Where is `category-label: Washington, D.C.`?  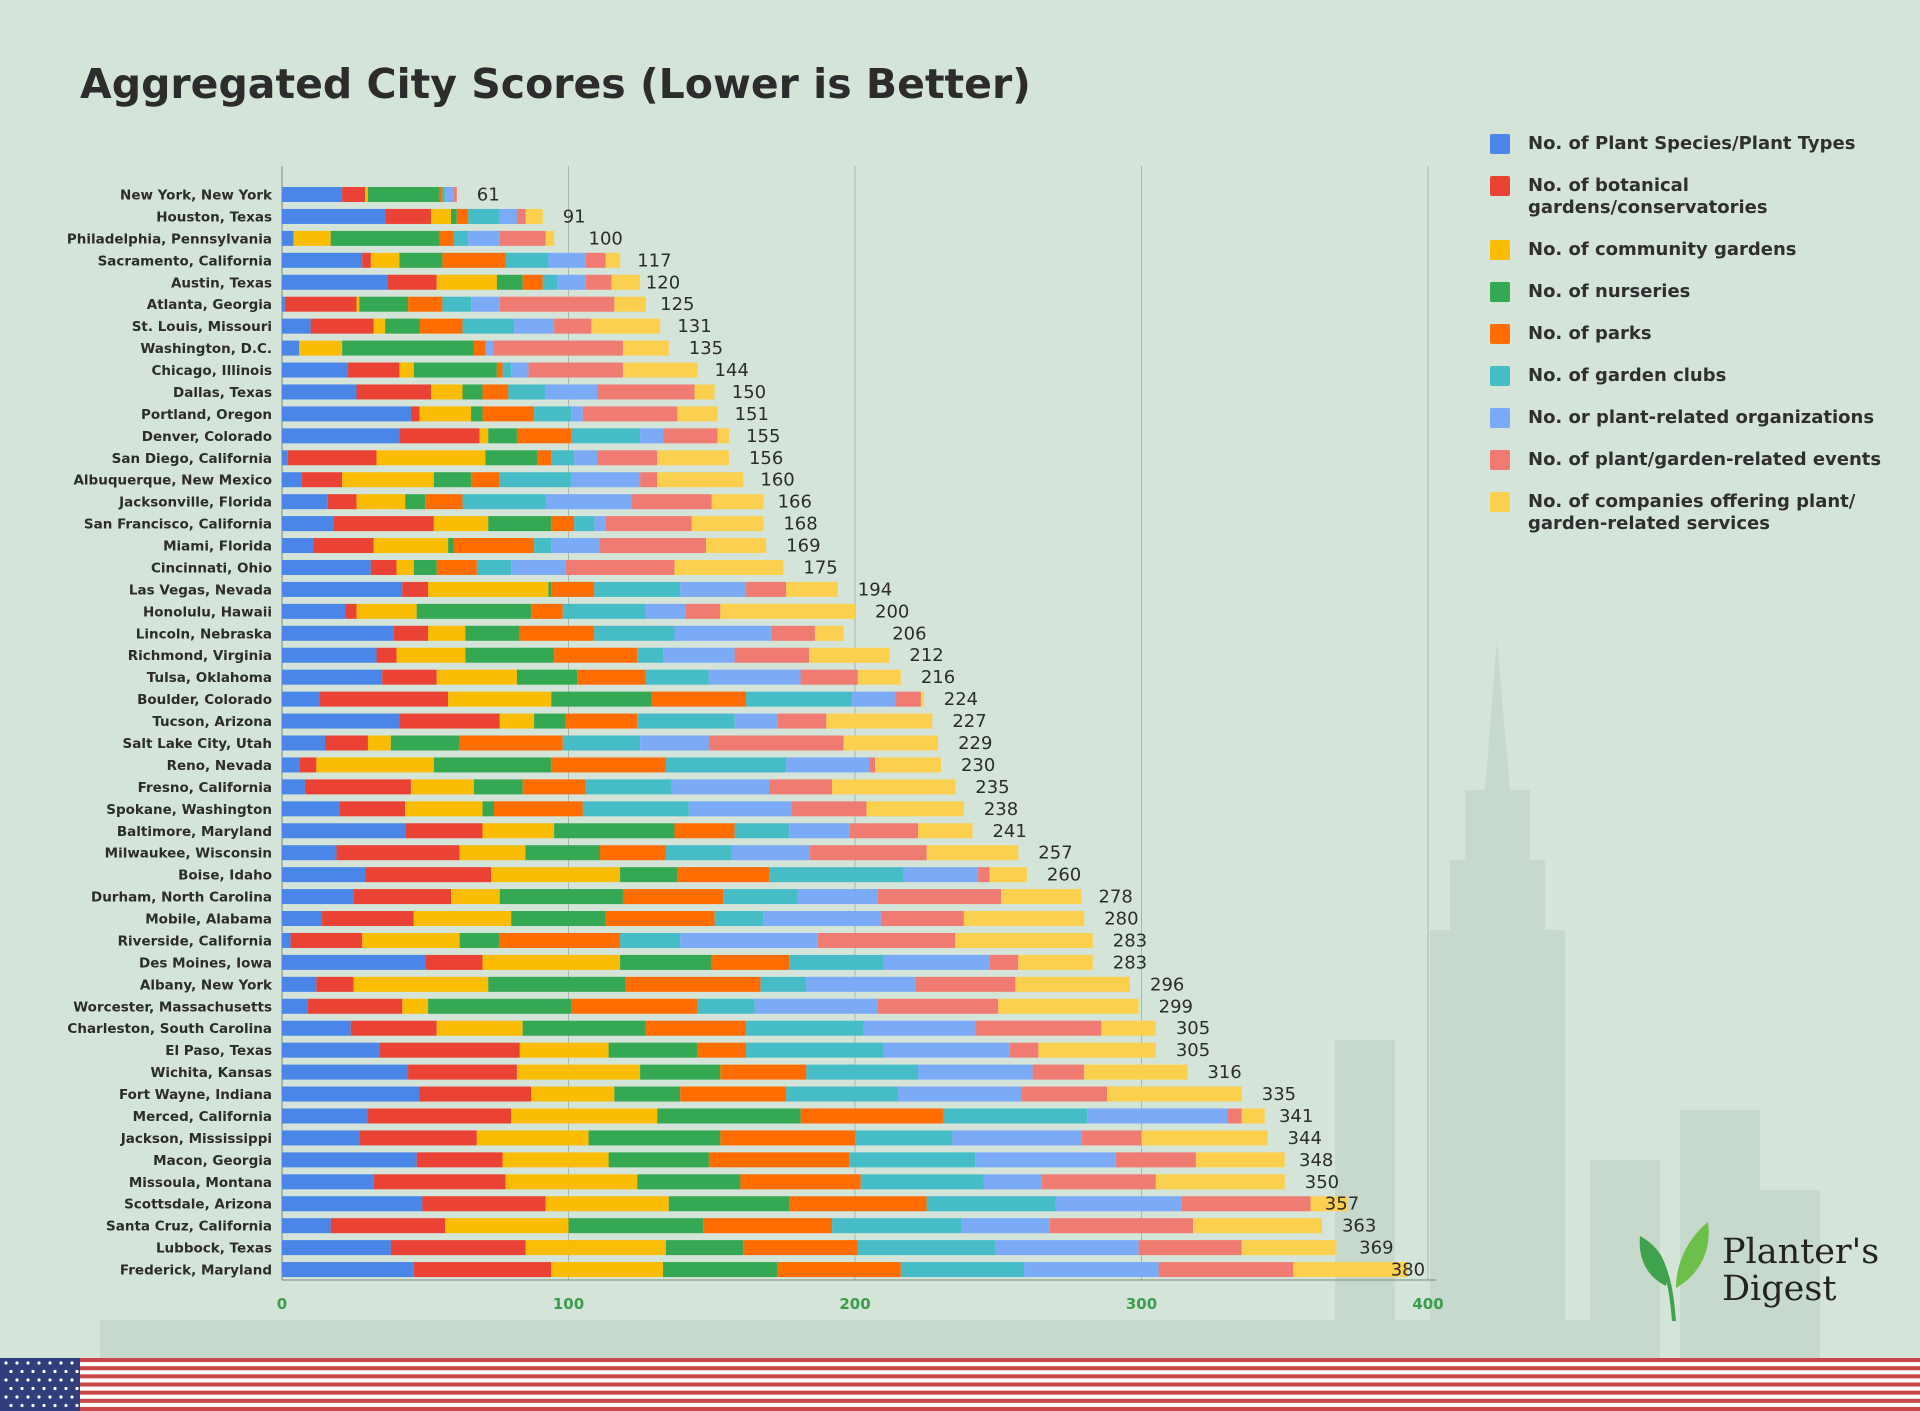 category-label: Washington, D.C. is located at coordinates (206, 349).